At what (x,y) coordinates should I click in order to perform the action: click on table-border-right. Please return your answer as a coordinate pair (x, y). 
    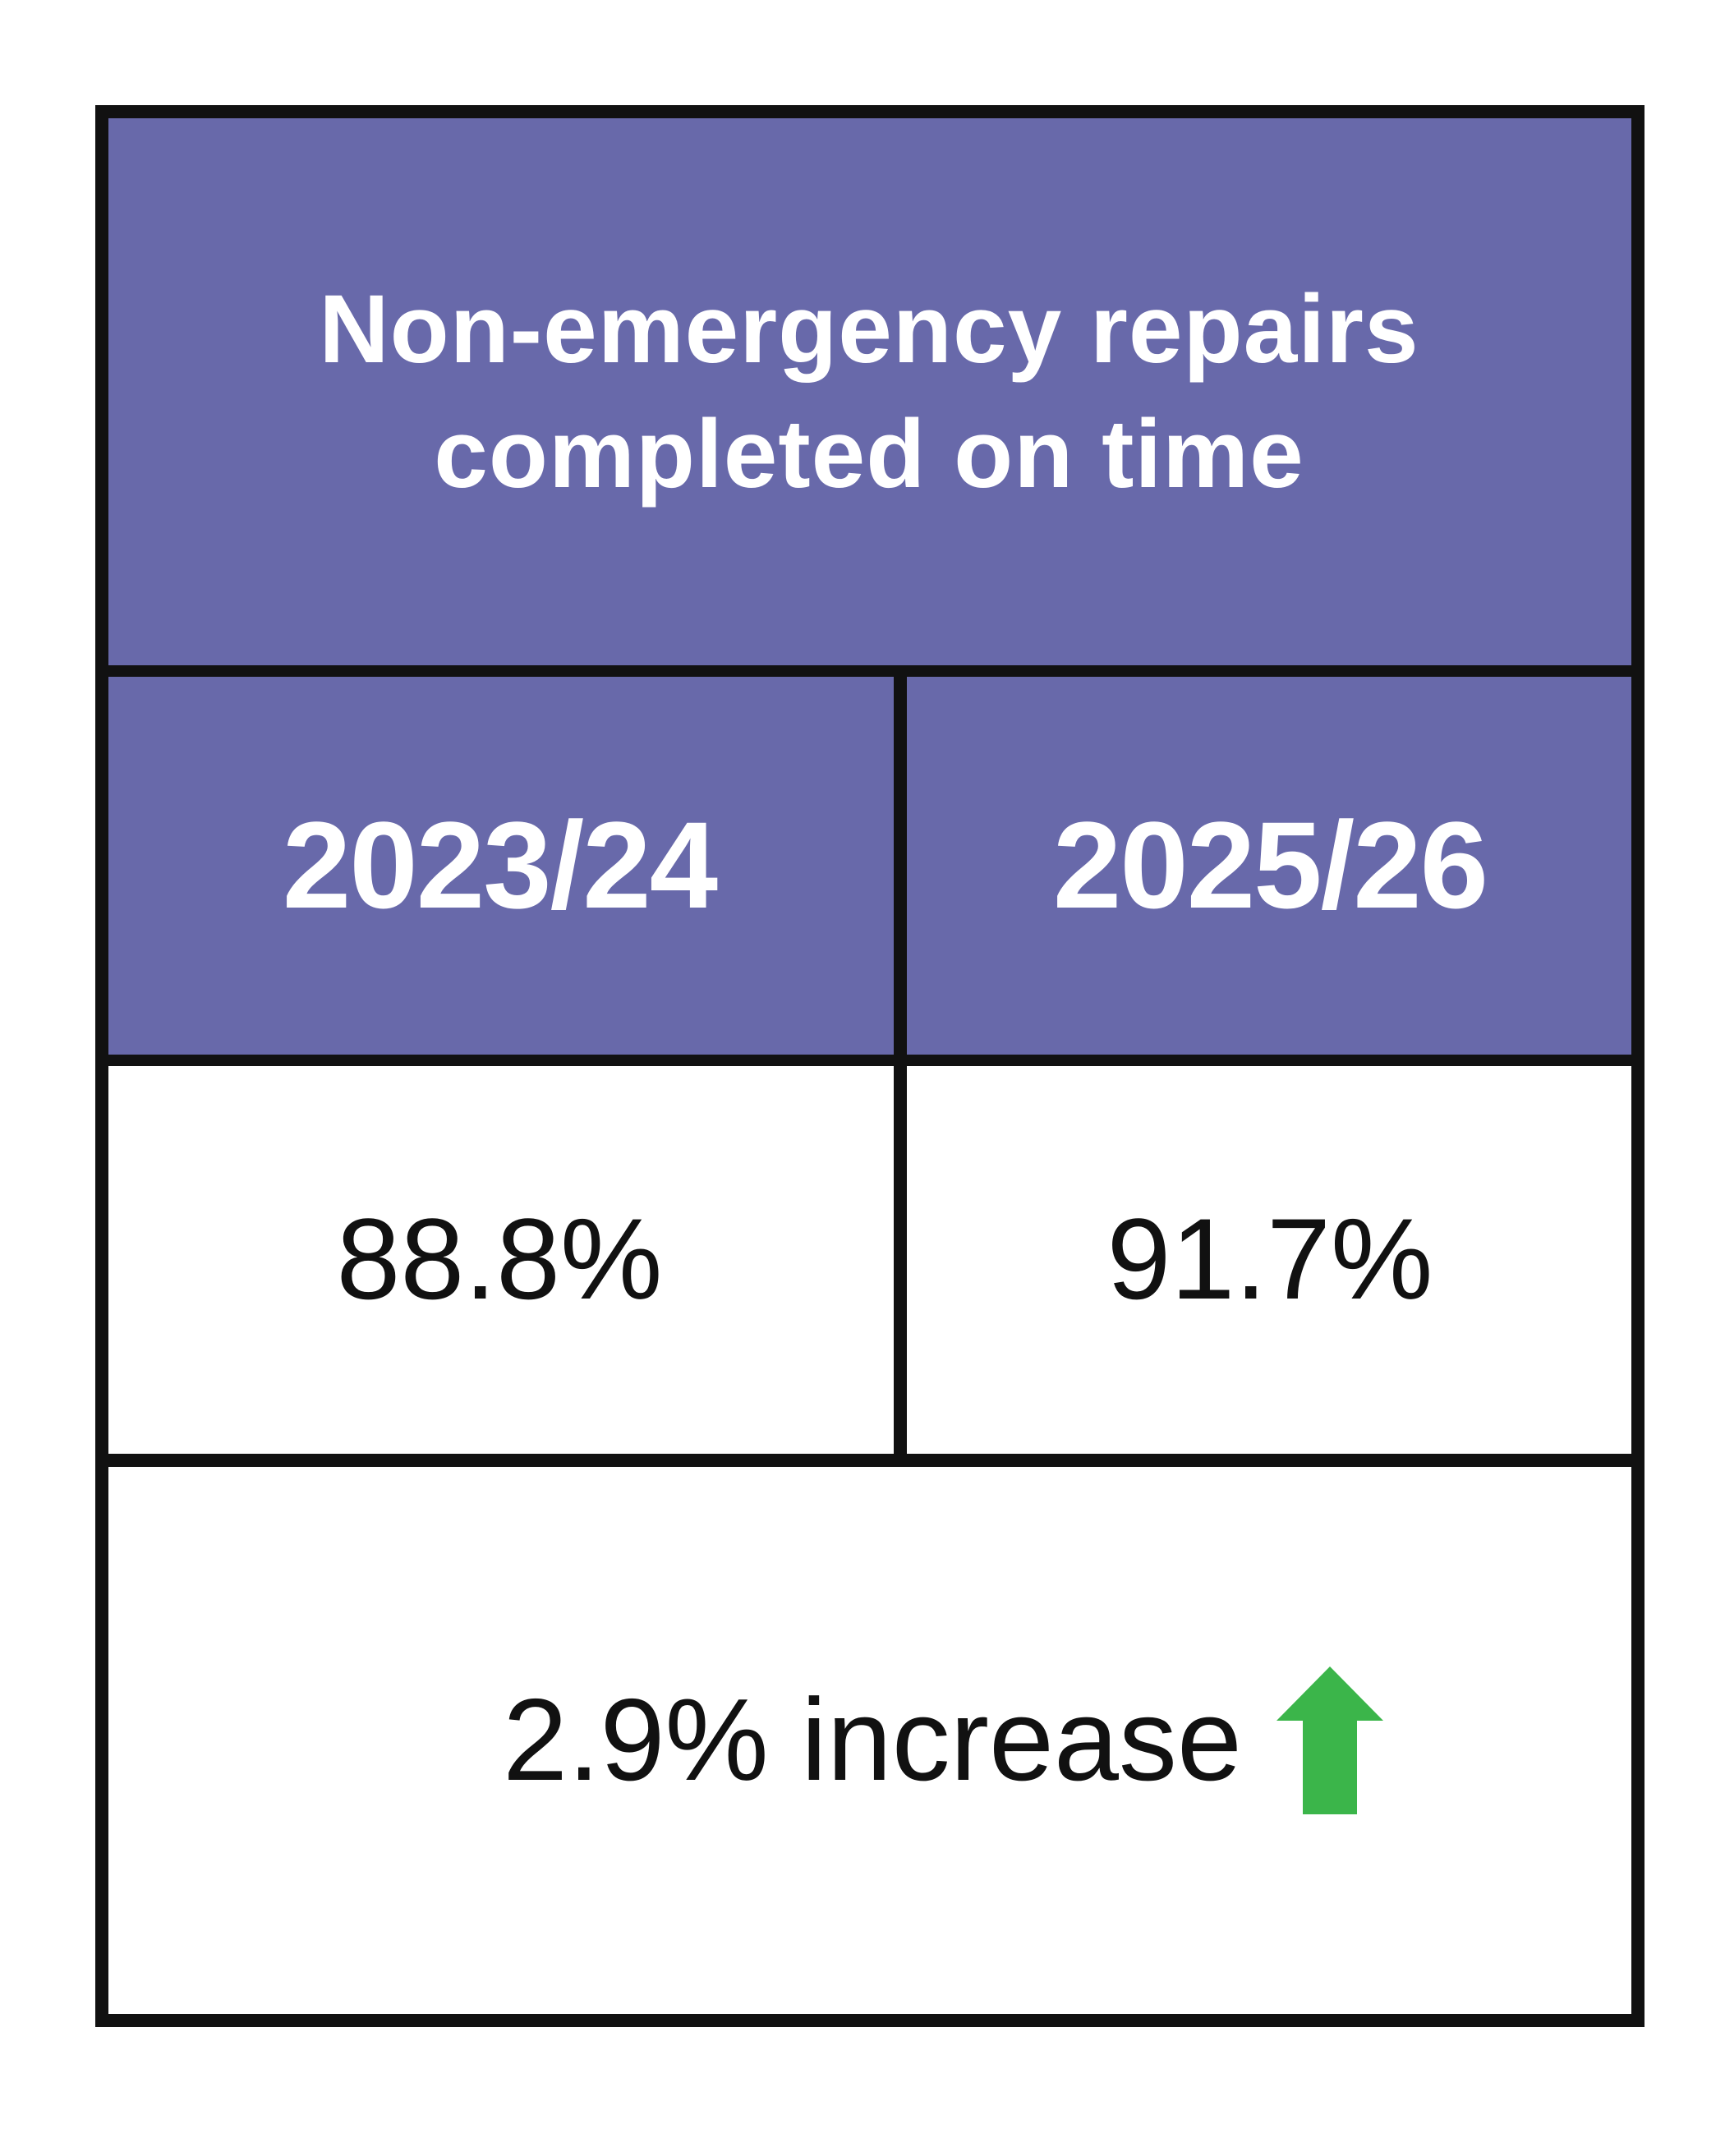
    Looking at the image, I should click on (1637, 1066).